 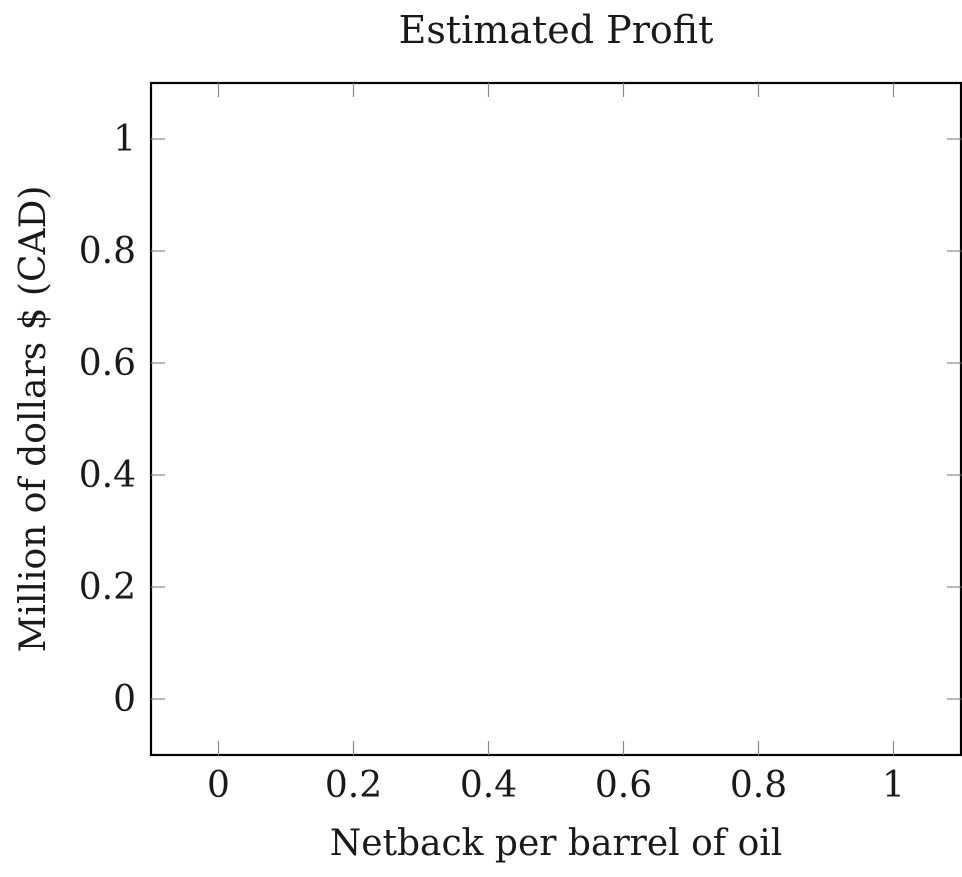 I want to click on chart-title: Estimated Profit, so click(x=556, y=30).